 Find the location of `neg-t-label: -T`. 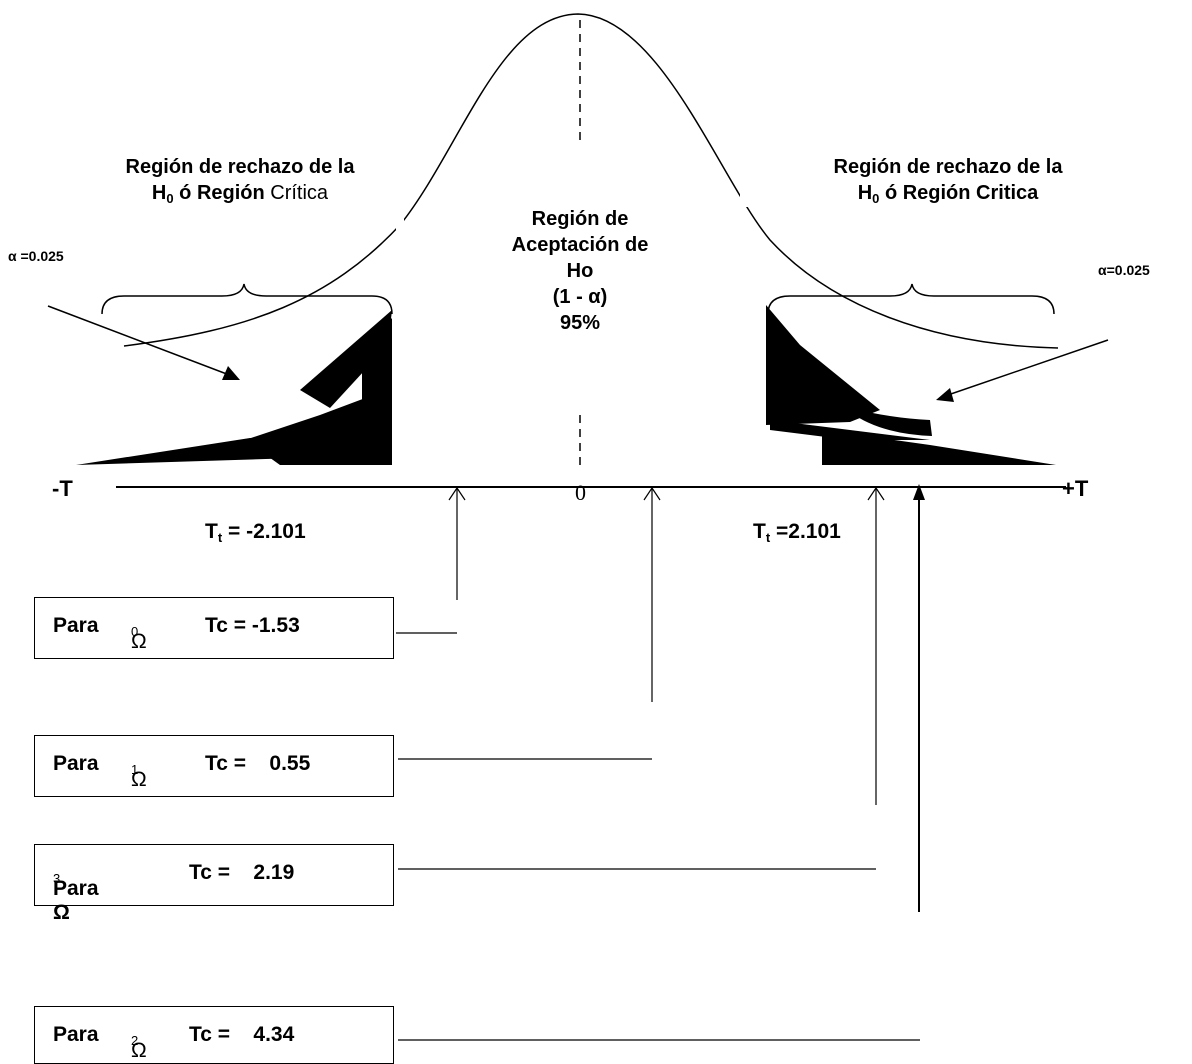

neg-t-label: -T is located at coordinates (62, 488).